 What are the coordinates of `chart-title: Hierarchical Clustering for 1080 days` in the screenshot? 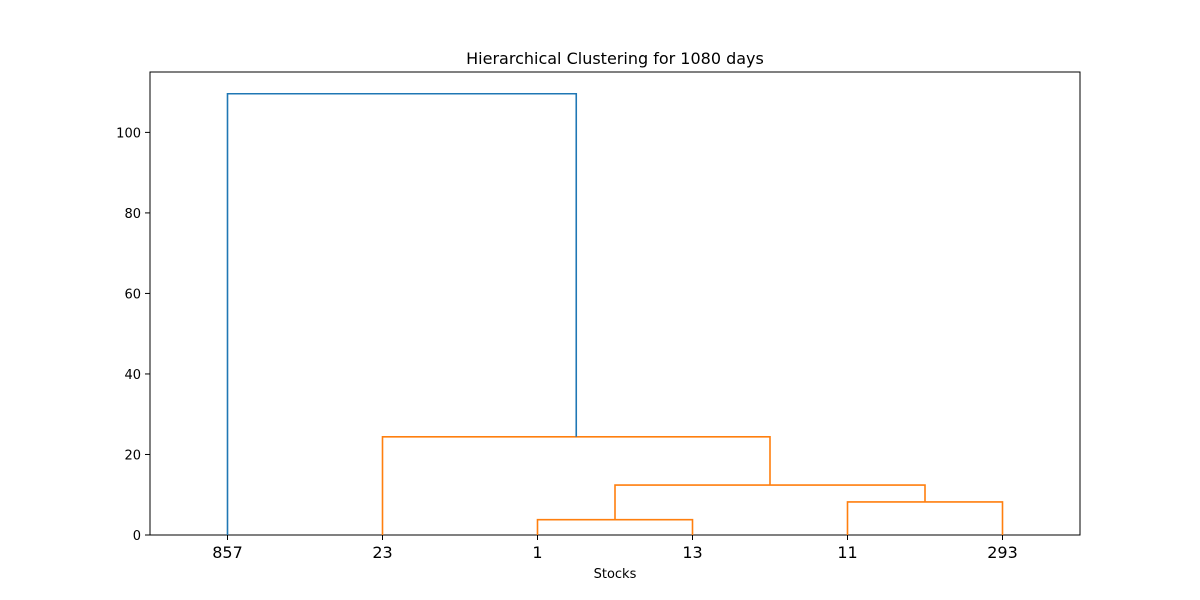 It's located at (615, 58).